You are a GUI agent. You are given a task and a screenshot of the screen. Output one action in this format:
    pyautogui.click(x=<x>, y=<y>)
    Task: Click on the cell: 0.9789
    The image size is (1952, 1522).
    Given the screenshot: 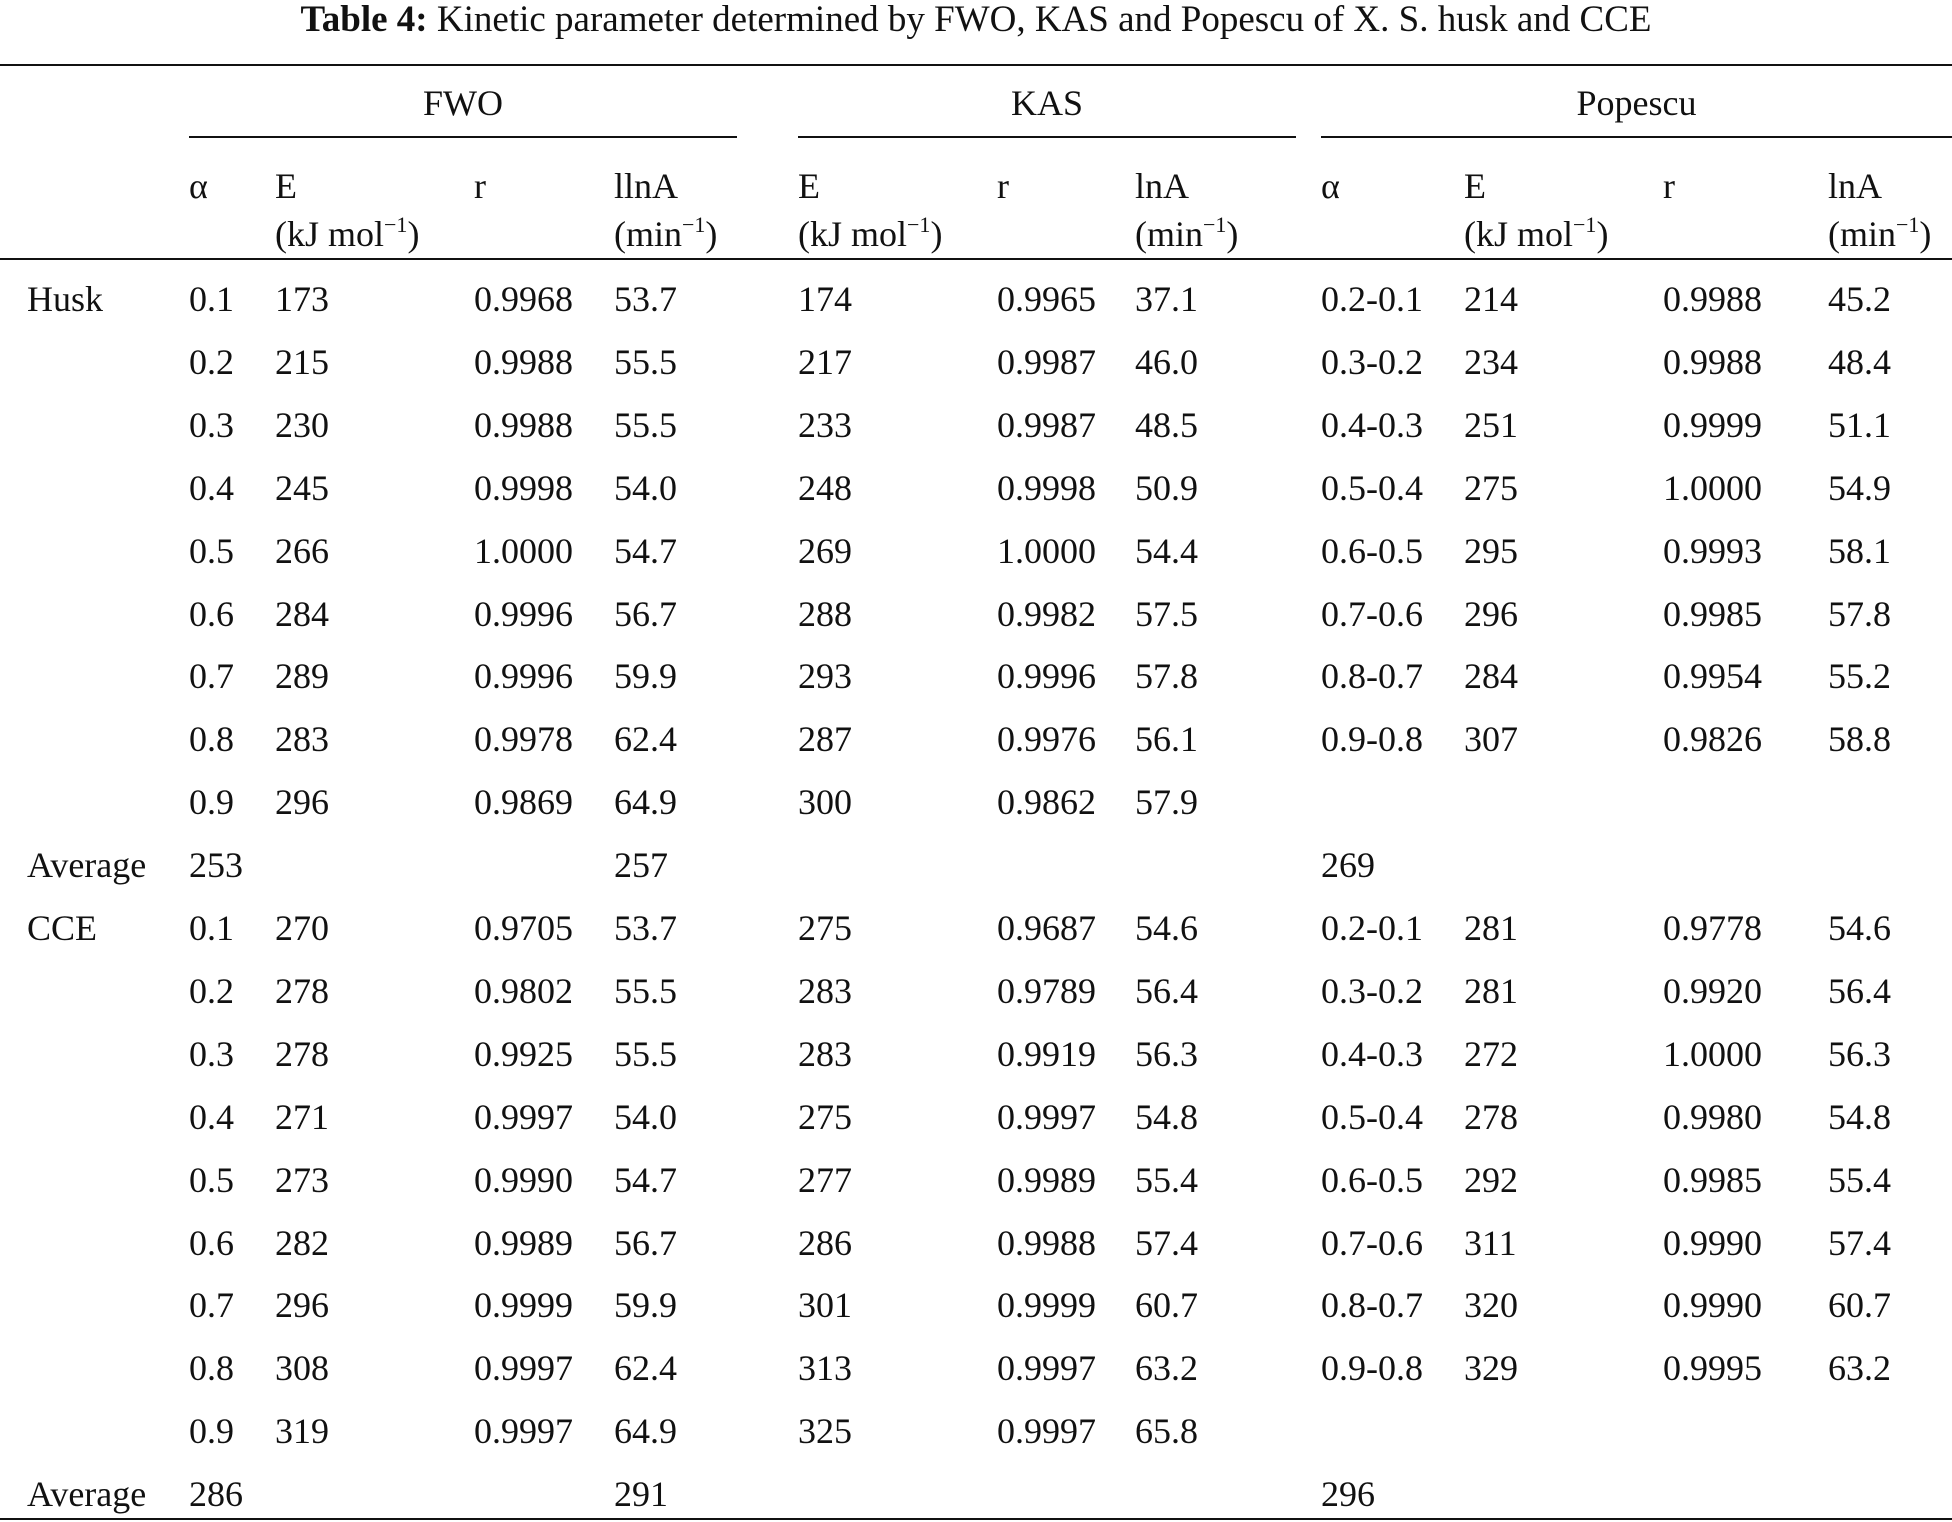 What is the action you would take?
    pyautogui.click(x=1046, y=990)
    